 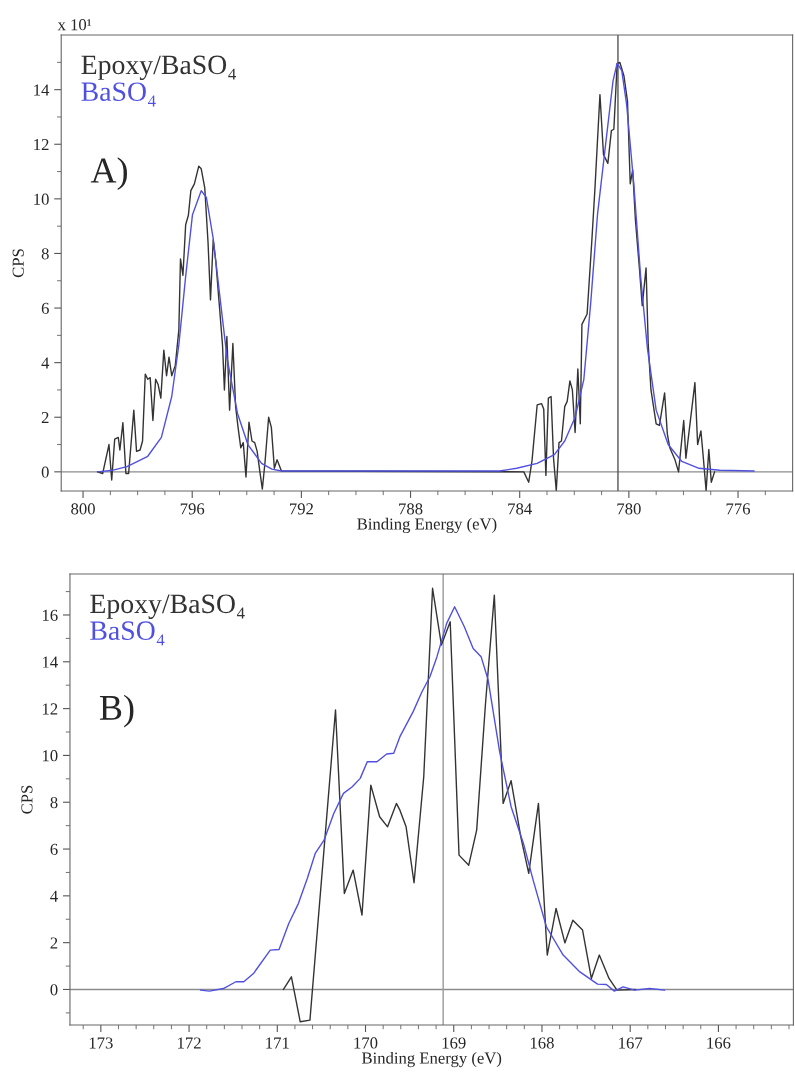 What do you see at coordinates (366, 1043) in the screenshot?
I see `x-tick-label: 170` at bounding box center [366, 1043].